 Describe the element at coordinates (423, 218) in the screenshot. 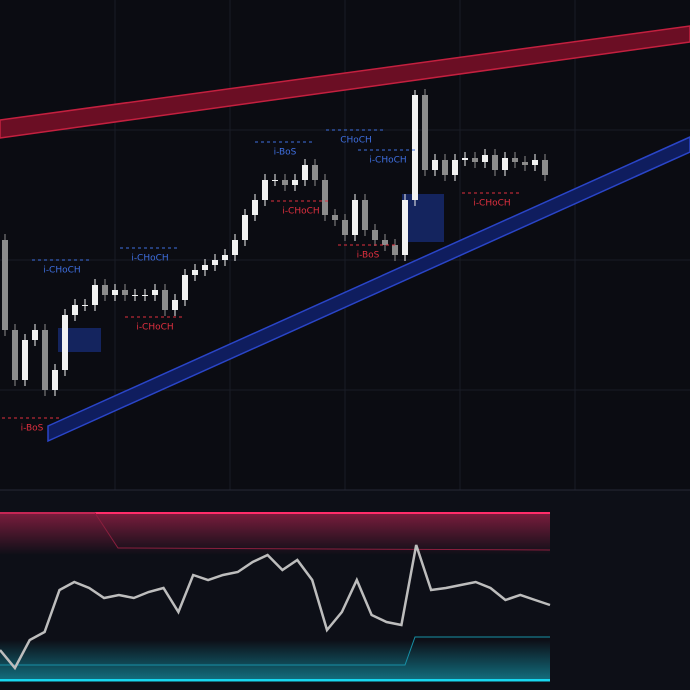

I see `order-block` at that location.